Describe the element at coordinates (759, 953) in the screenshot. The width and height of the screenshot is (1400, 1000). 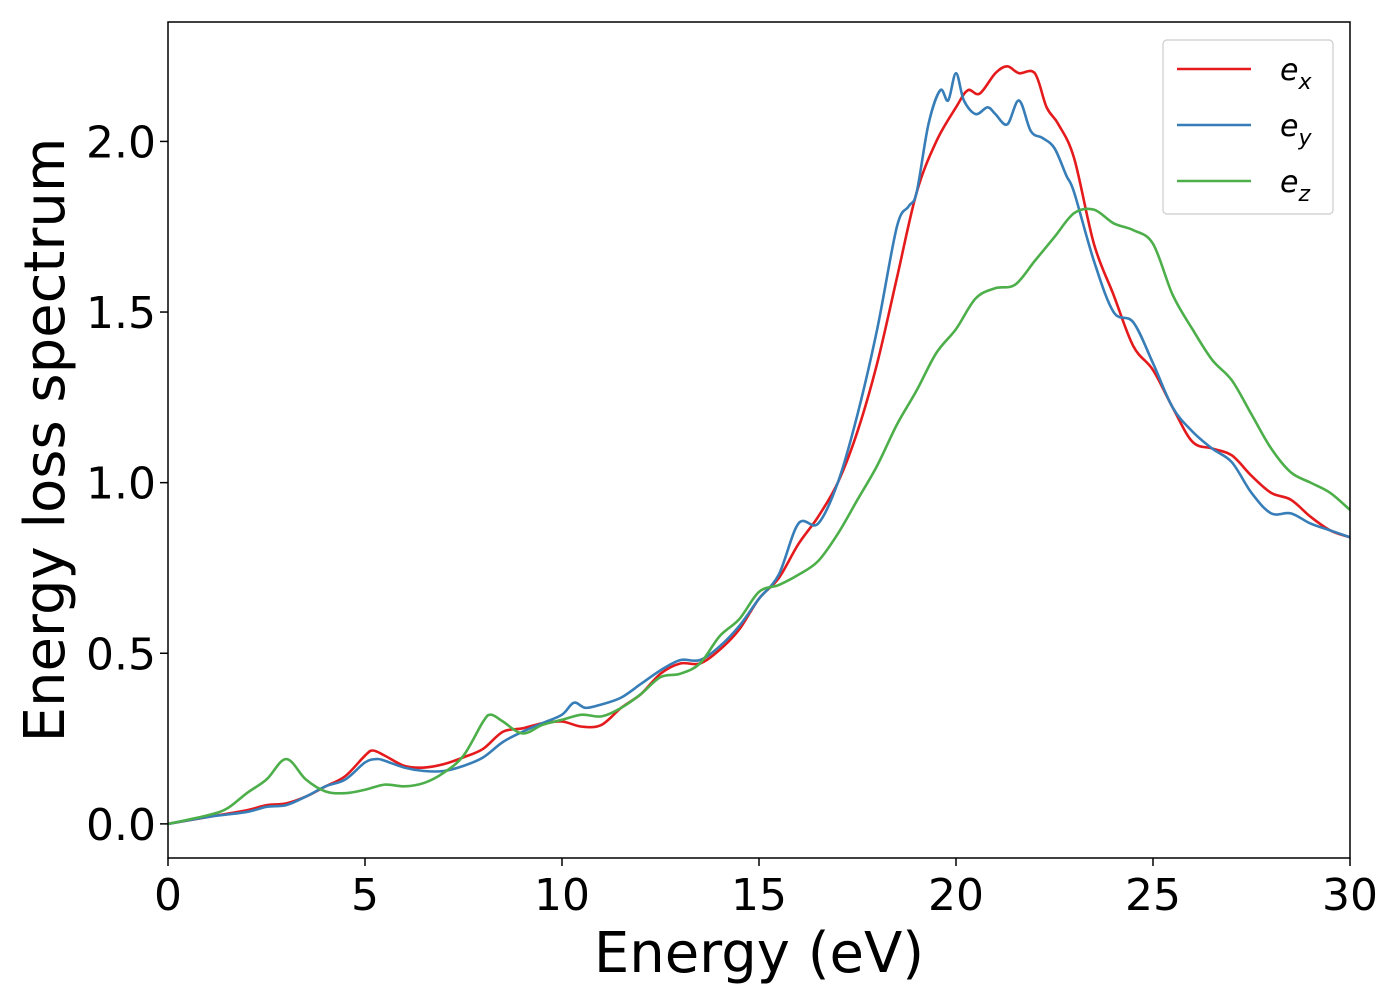
I see `x-axis-title: Energy (eV)` at that location.